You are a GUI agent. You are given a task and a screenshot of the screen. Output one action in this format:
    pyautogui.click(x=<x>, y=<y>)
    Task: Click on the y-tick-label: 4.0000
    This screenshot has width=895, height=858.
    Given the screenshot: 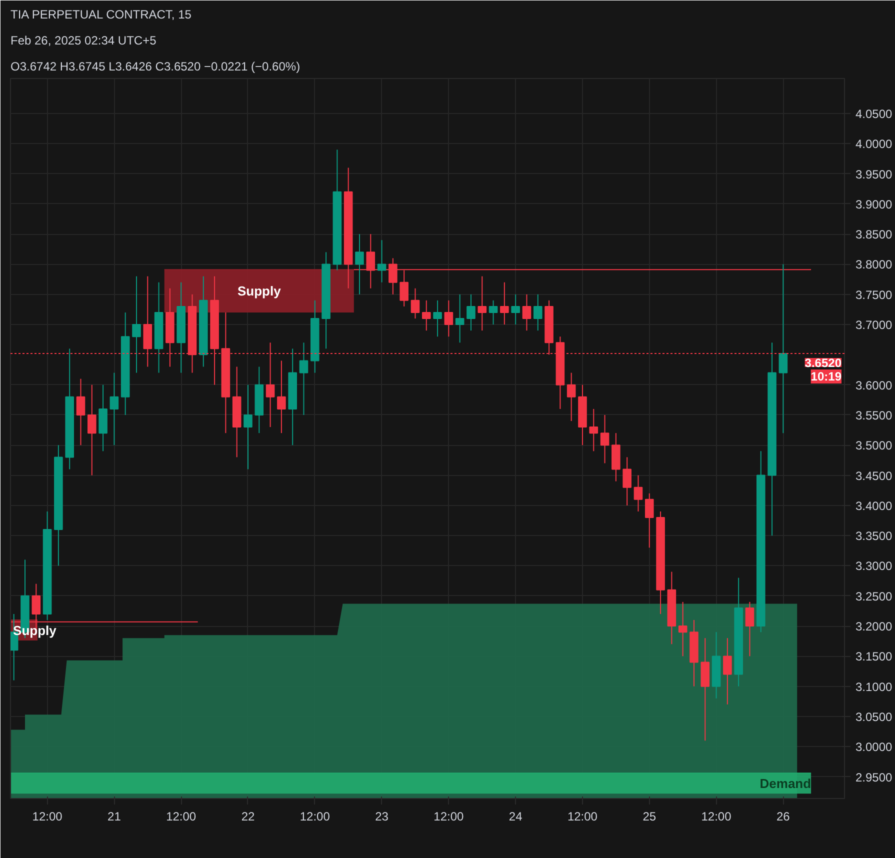 What is the action you would take?
    pyautogui.click(x=874, y=144)
    